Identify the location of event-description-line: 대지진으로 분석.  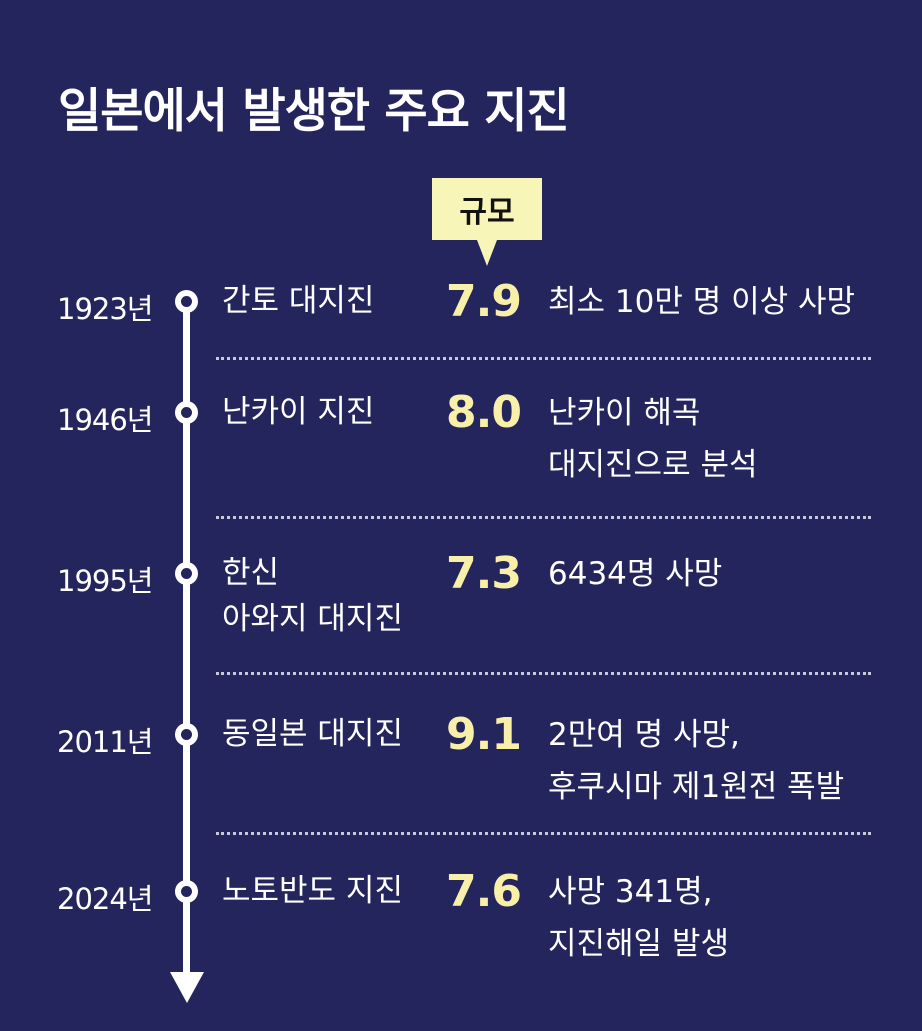
(653, 465).